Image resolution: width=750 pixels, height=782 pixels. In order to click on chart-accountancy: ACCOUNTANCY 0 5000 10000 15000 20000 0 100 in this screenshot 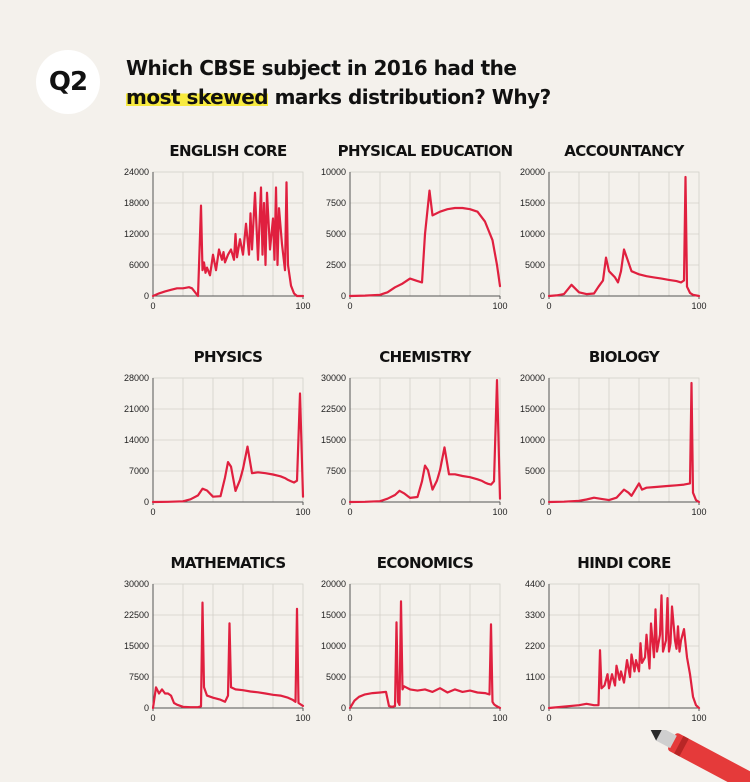, I will do `click(613, 226)`.